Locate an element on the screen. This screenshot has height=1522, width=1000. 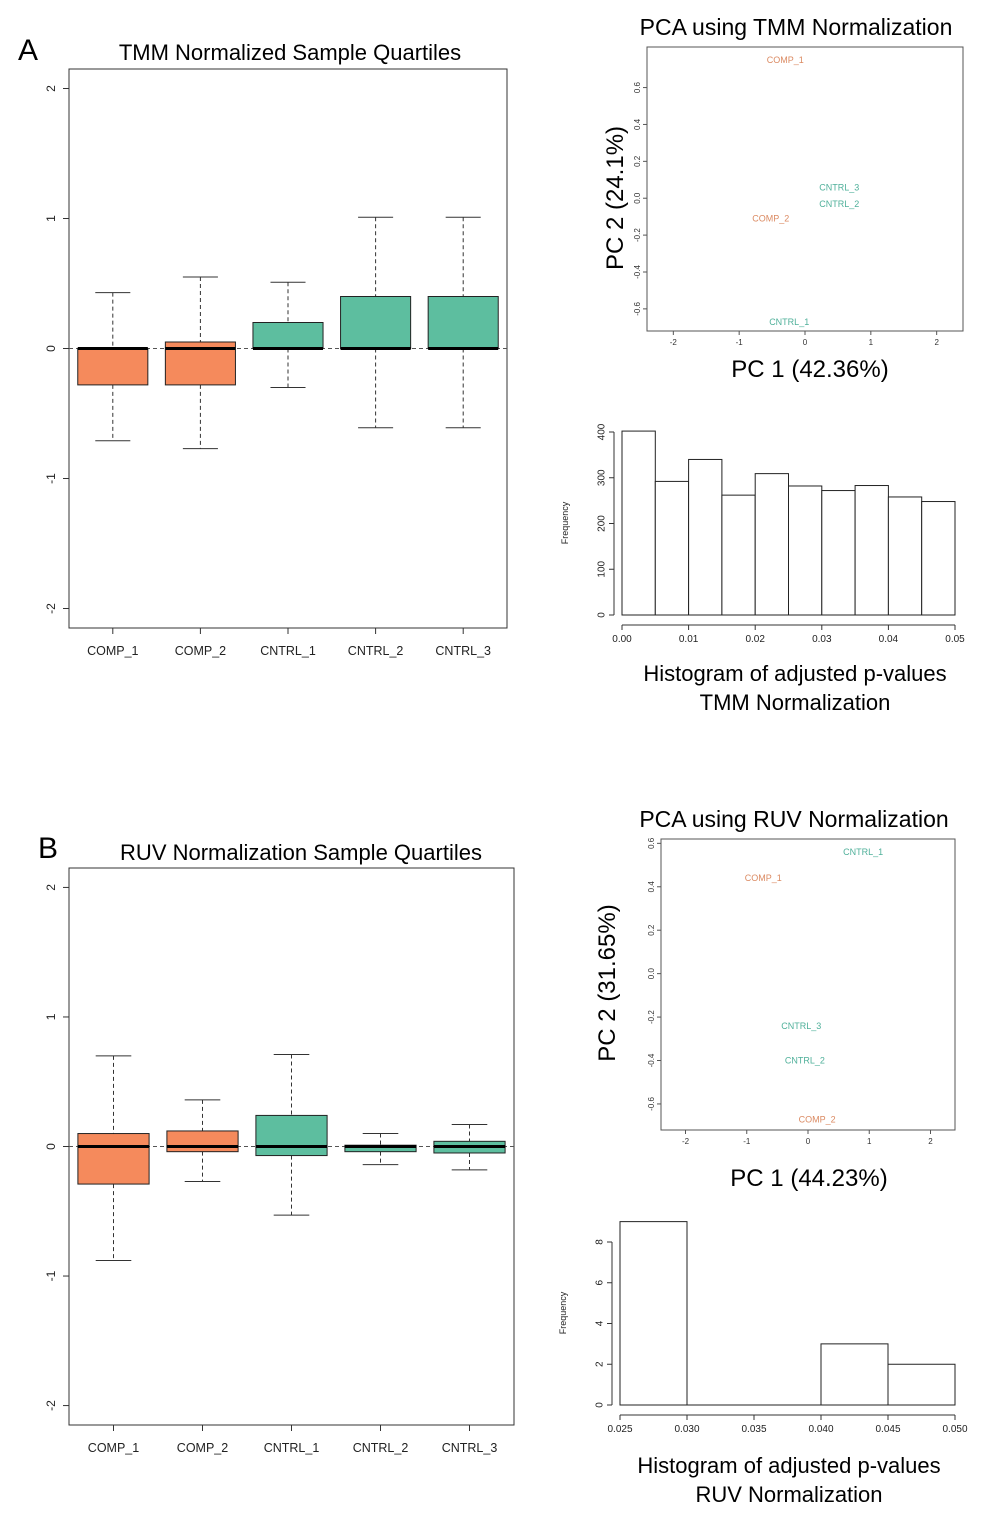
ruv-category-label: CNTRL_3 is located at coordinates (470, 1448).